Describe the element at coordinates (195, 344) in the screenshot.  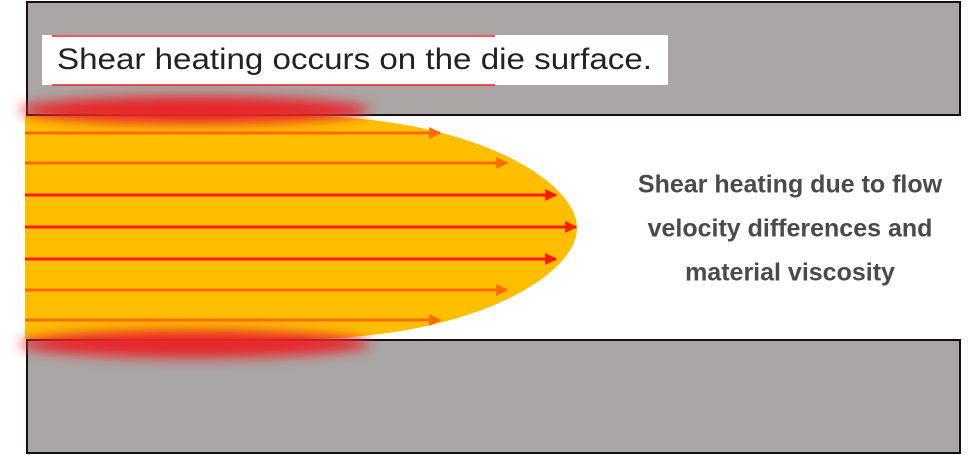
I see `heat-zone-bottom` at that location.